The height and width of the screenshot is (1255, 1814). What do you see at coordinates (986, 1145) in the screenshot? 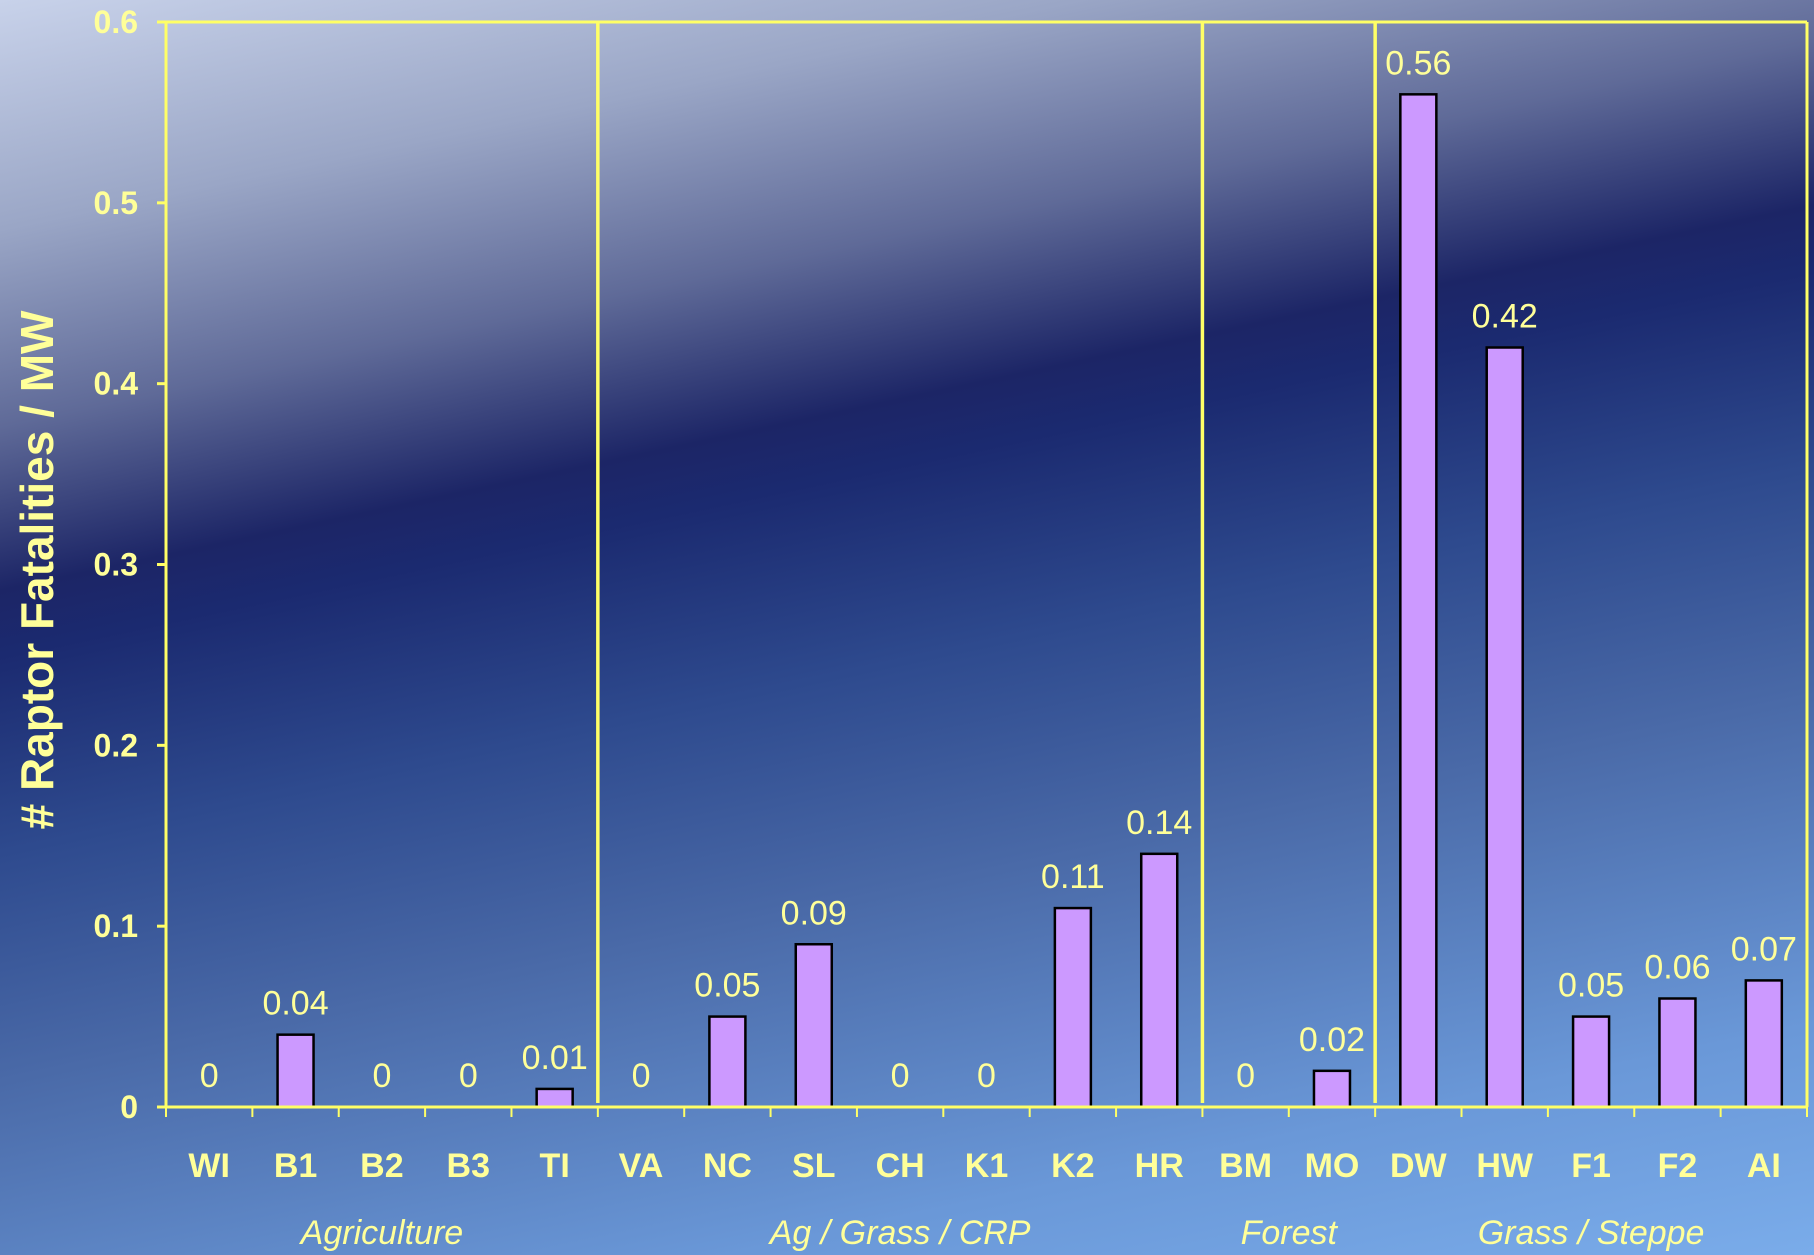
I see `x-axis: WI B1 B2 B3 TI VA NC SL CH K1 K2 HR BM MO DW HW F1 F2 AI` at bounding box center [986, 1145].